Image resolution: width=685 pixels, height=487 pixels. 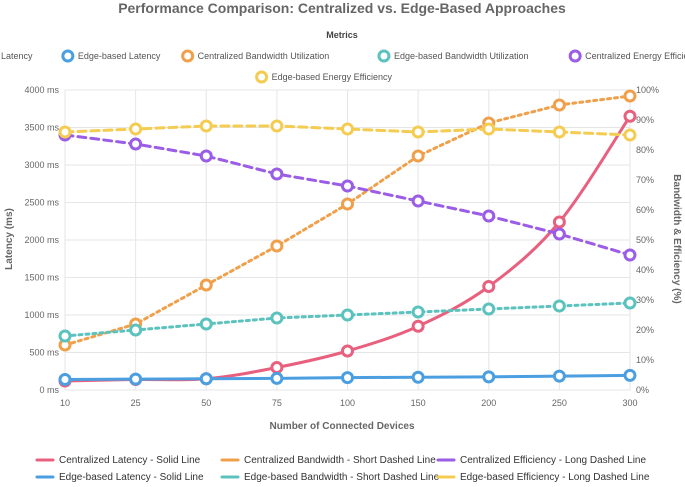 I want to click on x-tick-label: 10, so click(x=65, y=403).